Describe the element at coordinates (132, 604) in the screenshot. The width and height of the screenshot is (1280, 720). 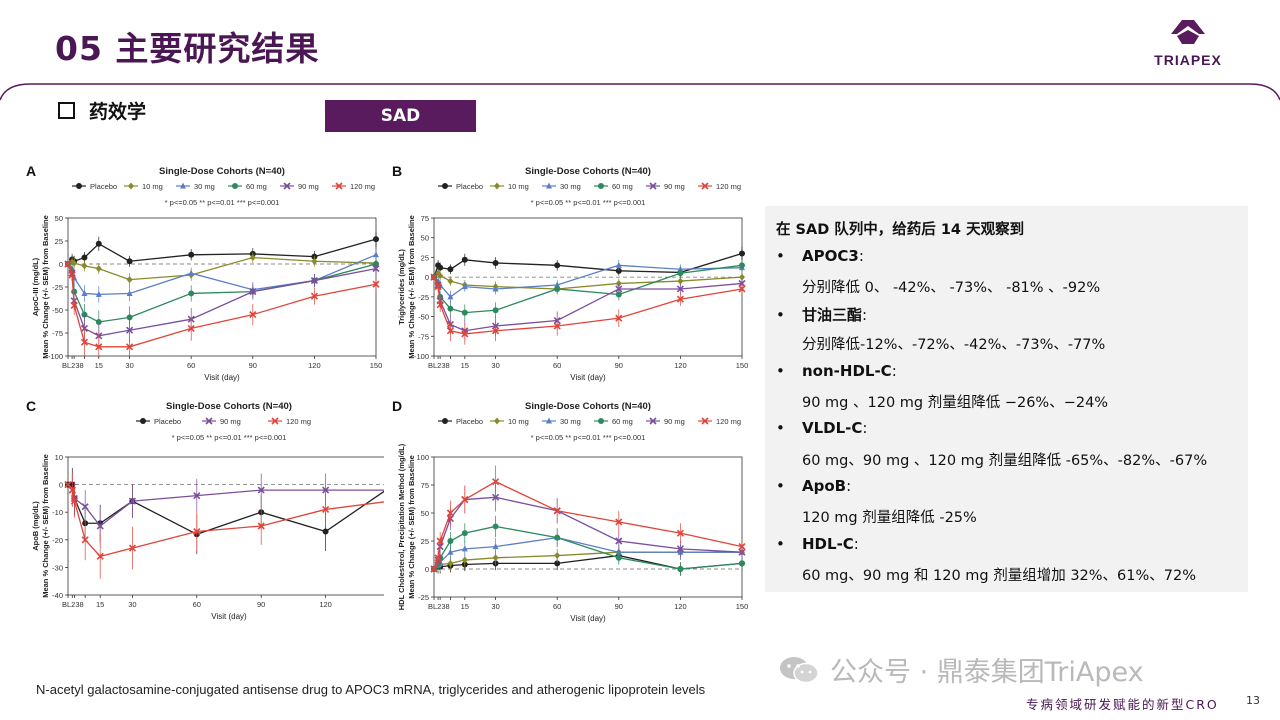
I see `x-tick-label: 30` at that location.